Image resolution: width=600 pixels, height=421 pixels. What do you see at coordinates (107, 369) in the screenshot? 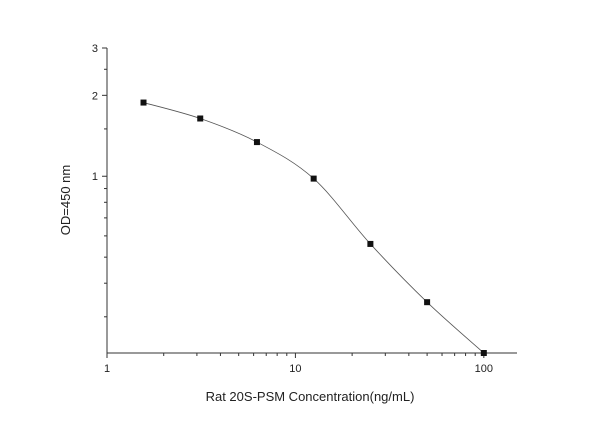
I see `x-tick-label: 1` at bounding box center [107, 369].